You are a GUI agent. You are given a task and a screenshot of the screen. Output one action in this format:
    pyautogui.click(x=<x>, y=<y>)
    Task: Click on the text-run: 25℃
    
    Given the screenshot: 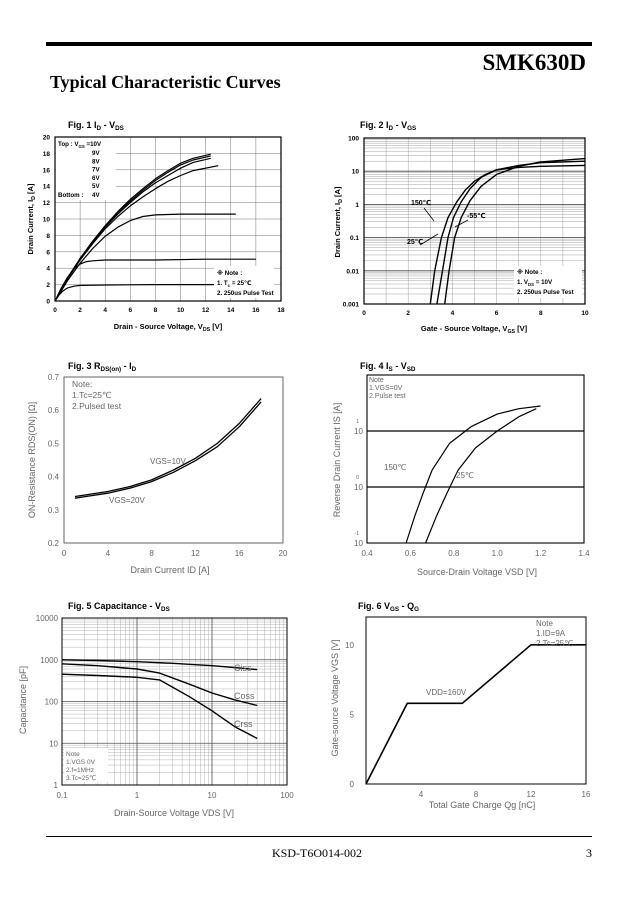 What is the action you would take?
    pyautogui.click(x=415, y=242)
    